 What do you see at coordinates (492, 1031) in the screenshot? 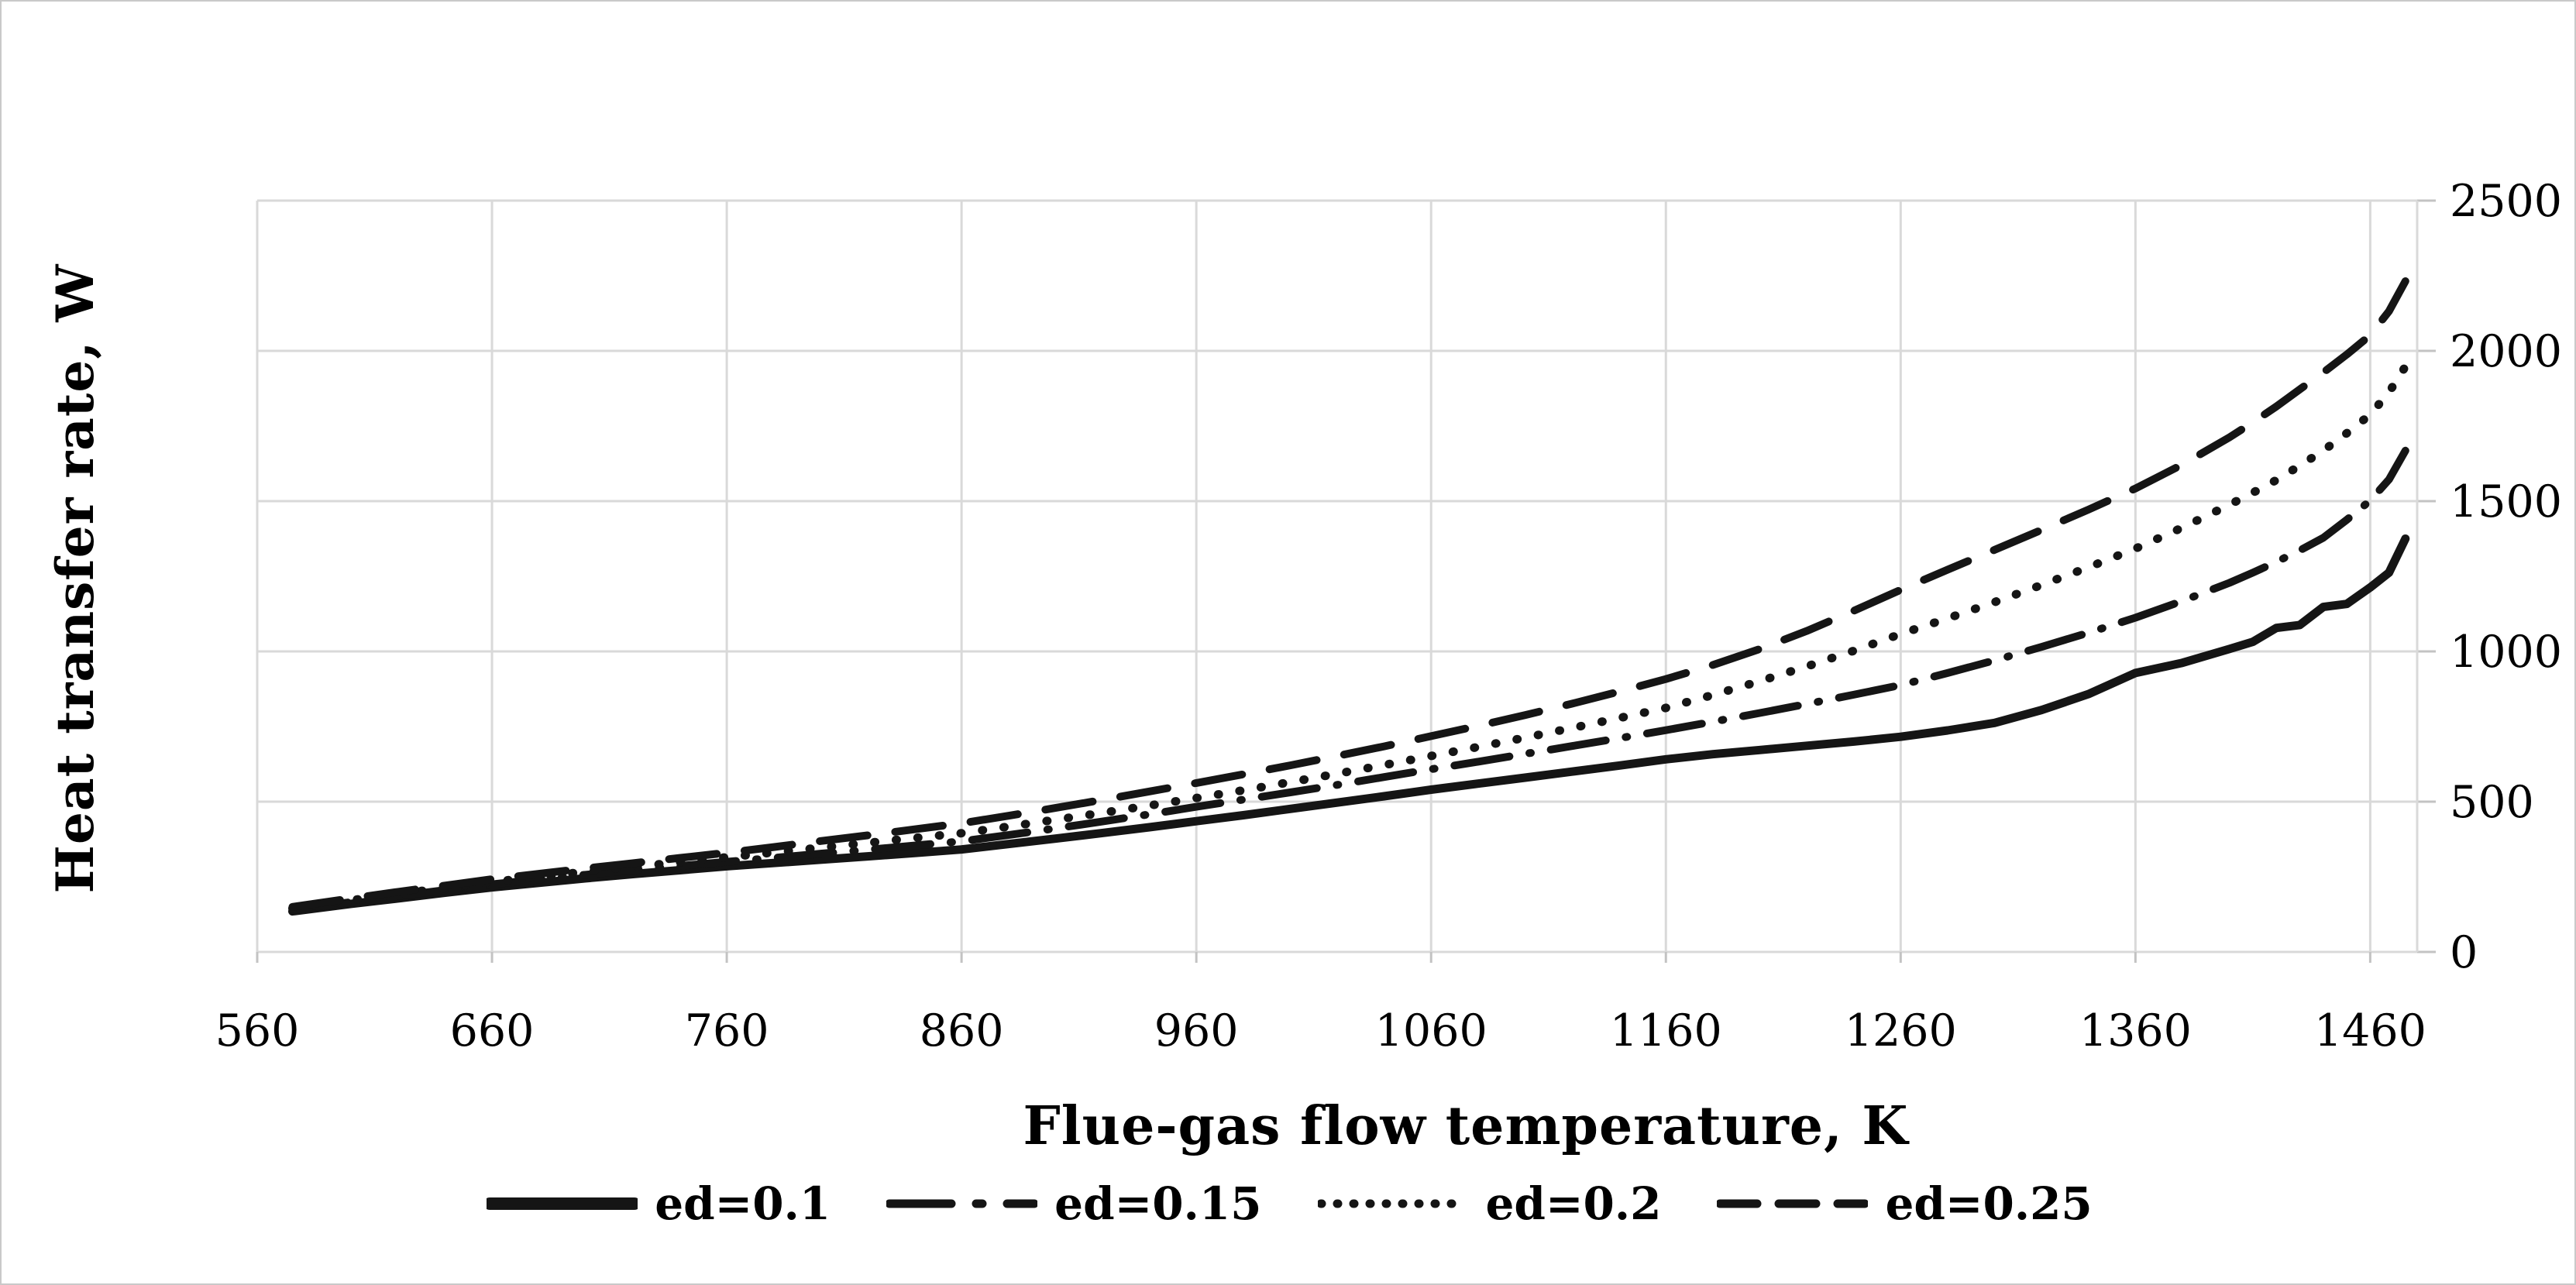
I see `x-tick-label: 660` at bounding box center [492, 1031].